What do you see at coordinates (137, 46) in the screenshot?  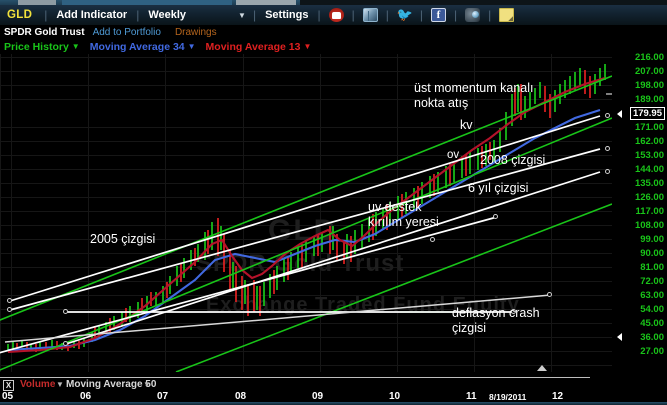 I see `legend-moving-average-34: Moving Average 34` at bounding box center [137, 46].